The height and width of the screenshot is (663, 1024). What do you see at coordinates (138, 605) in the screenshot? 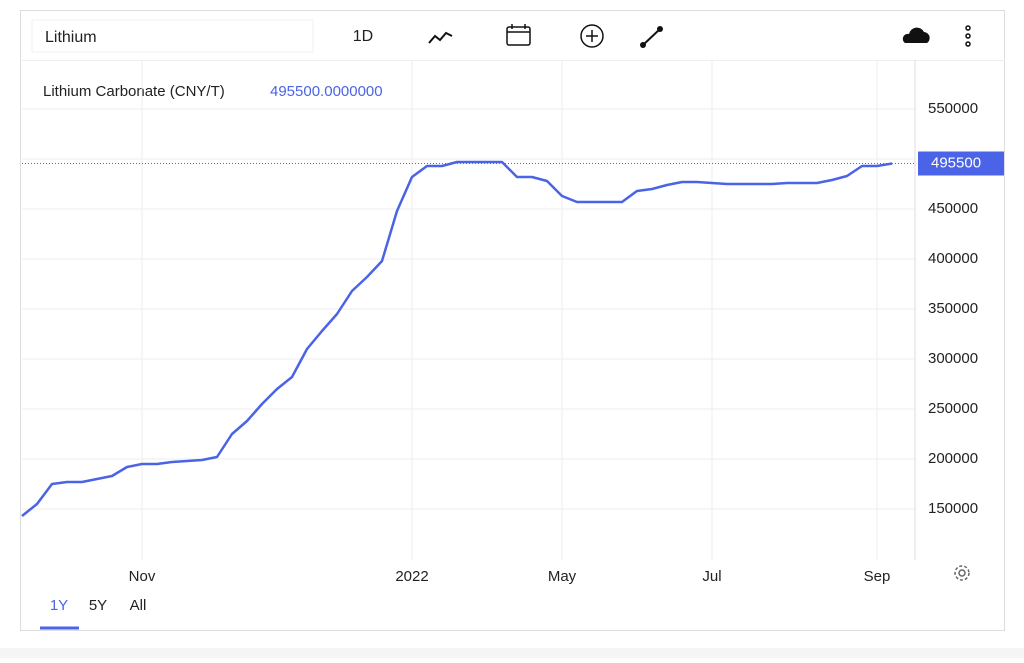
I see `range-button: All` at bounding box center [138, 605].